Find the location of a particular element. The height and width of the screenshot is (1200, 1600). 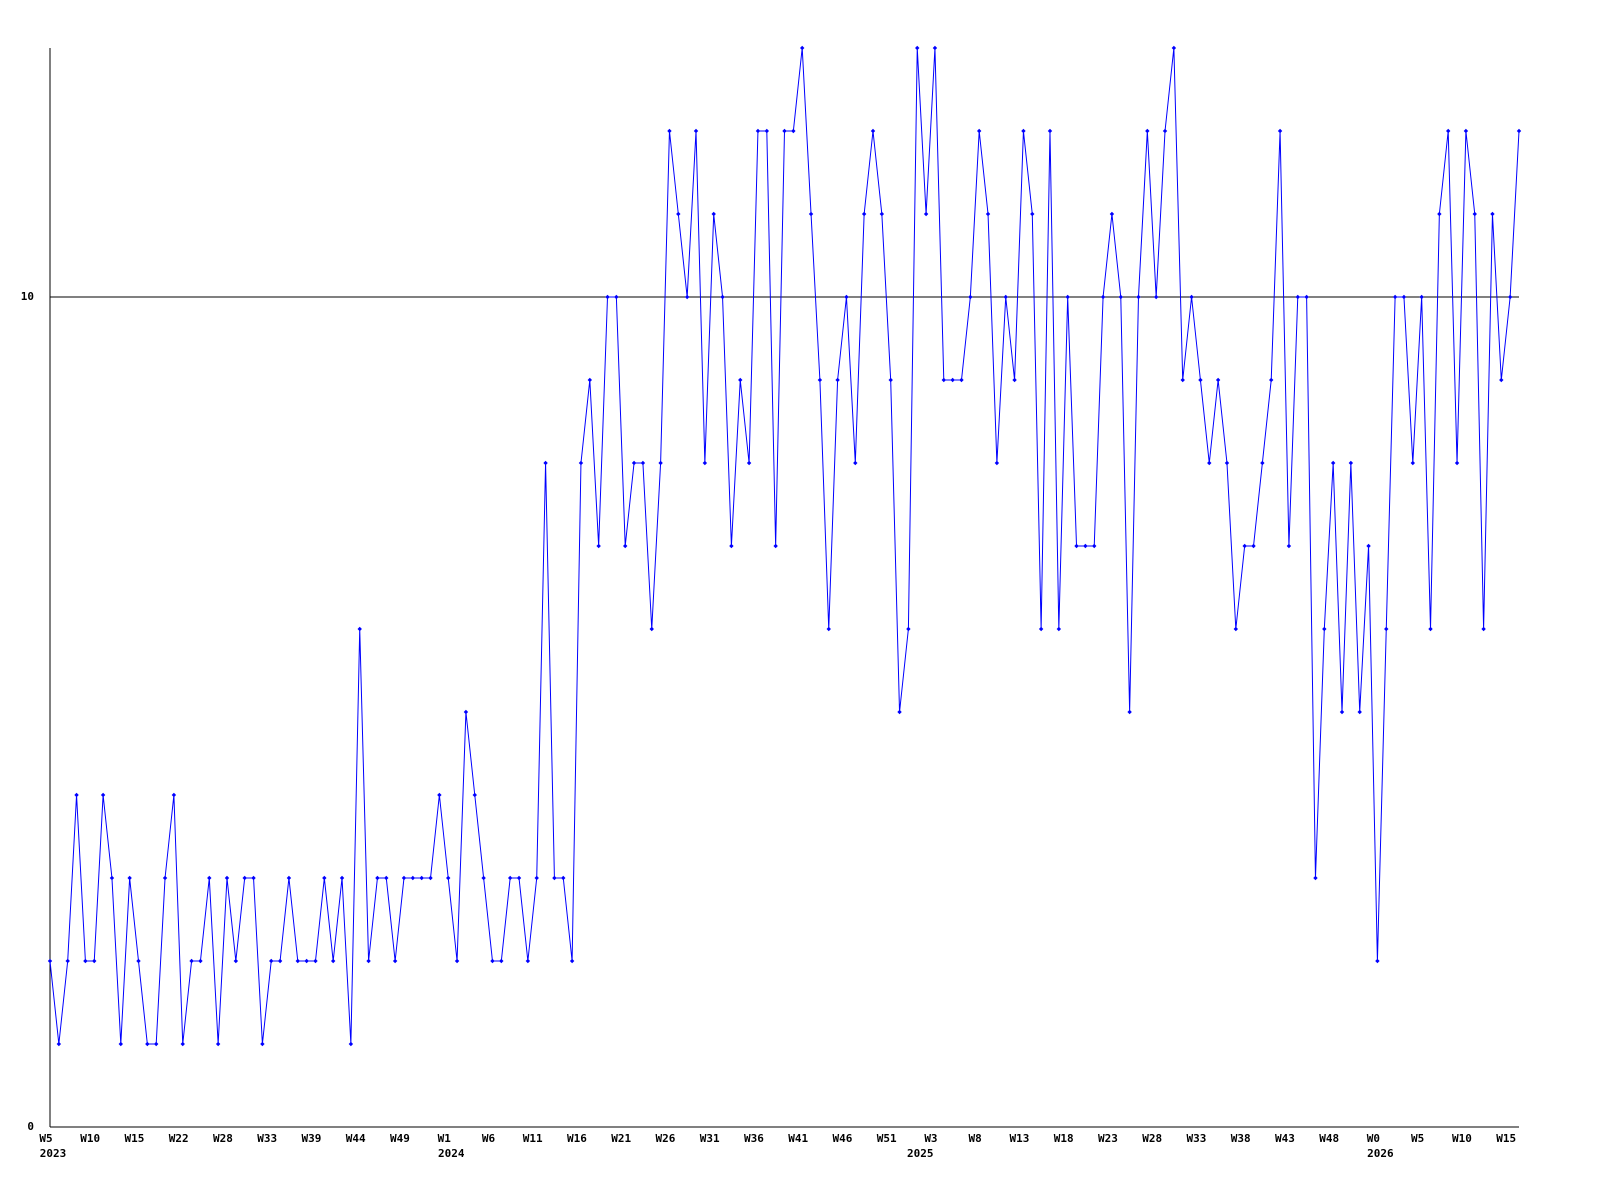

x-tick-label: W23 is located at coordinates (1108, 1138).